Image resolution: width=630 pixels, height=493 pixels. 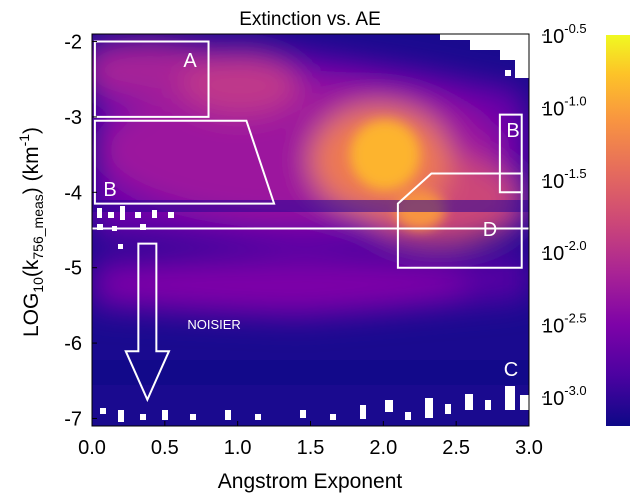 What do you see at coordinates (564, 34) in the screenshot?
I see `colorbar-tick-label: 10-0.5` at bounding box center [564, 34].